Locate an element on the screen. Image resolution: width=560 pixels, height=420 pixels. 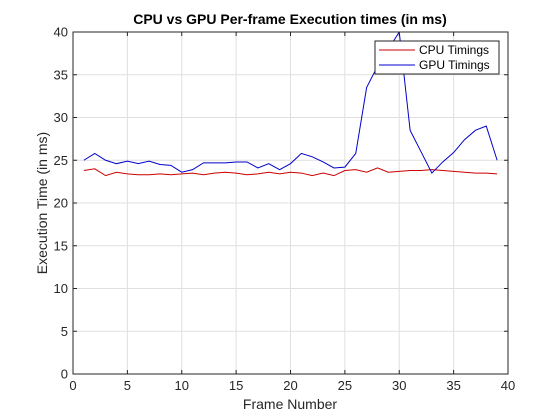
legend-label-gpu-timings: GPU Timings is located at coordinates (454, 65).